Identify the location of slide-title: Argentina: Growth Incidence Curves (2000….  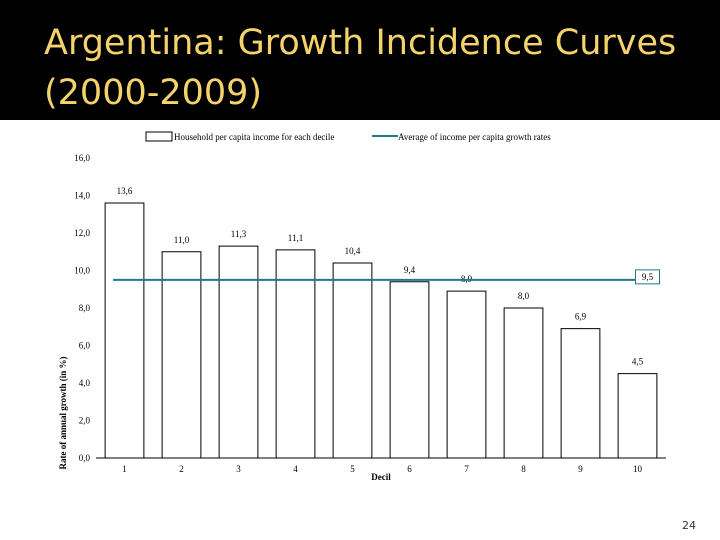
(360, 68).